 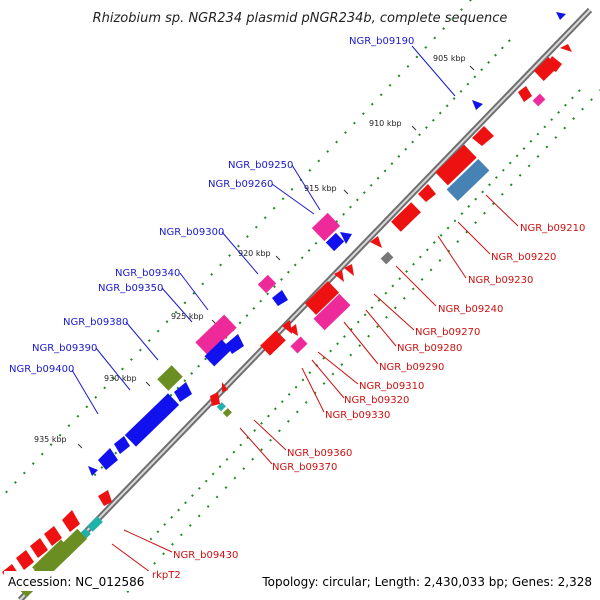 What do you see at coordinates (166, 575) in the screenshot?
I see `label-rkpT2: rkpT2` at bounding box center [166, 575].